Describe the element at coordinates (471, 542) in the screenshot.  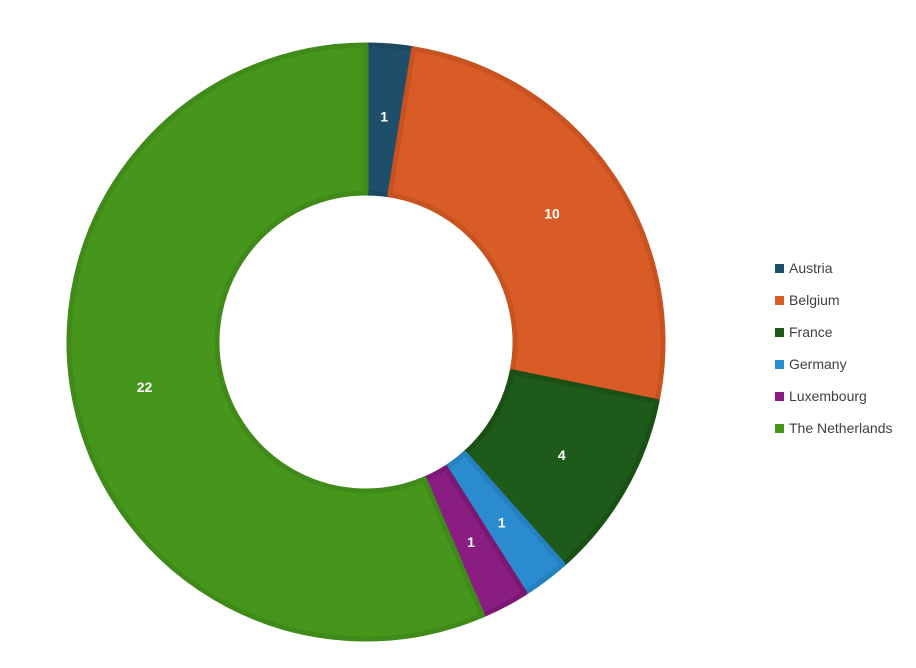
I see `data-label-luxembourg: 1` at that location.